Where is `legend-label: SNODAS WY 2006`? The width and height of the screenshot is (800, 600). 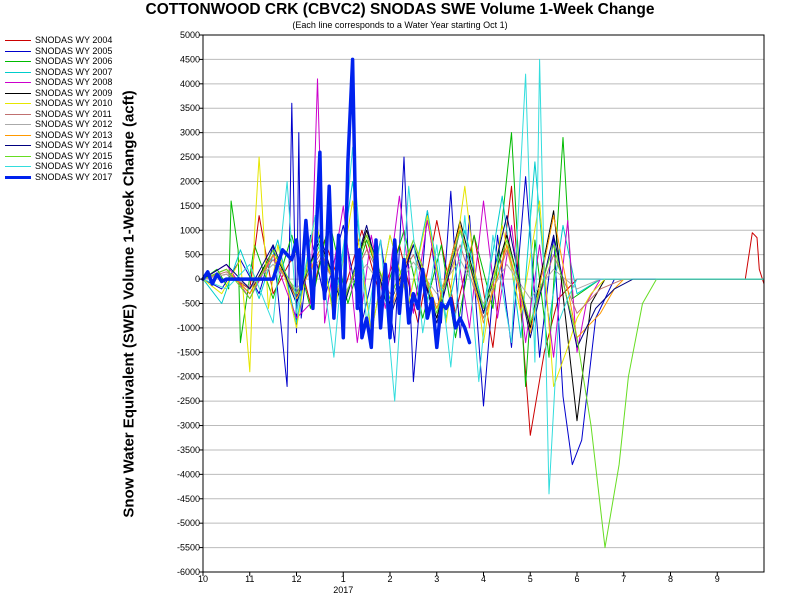 legend-label: SNODAS WY 2006 is located at coordinates (74, 61).